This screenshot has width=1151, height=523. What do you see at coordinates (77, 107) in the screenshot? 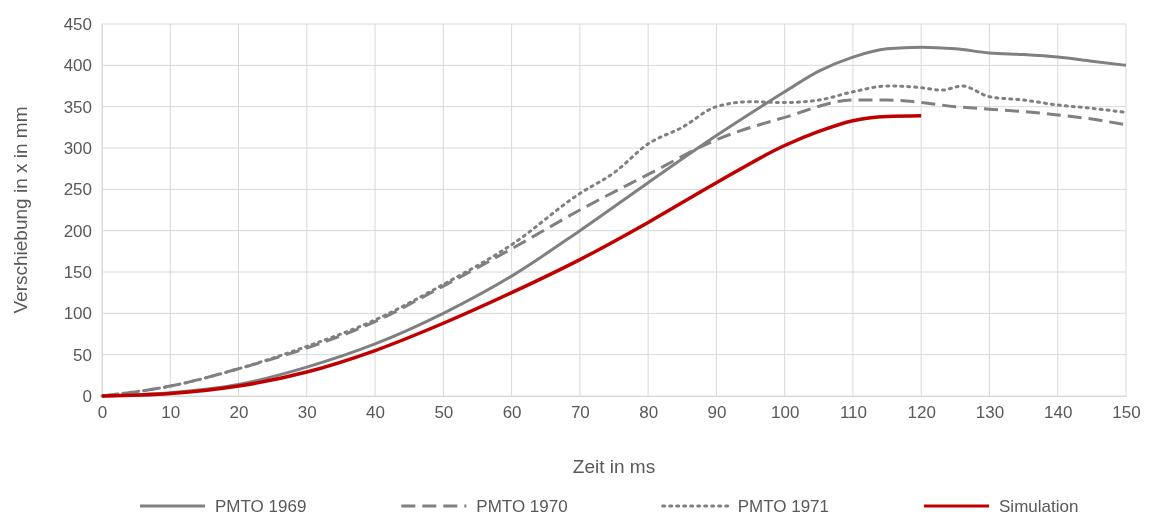
I see `y-tick-label: 350` at bounding box center [77, 107].